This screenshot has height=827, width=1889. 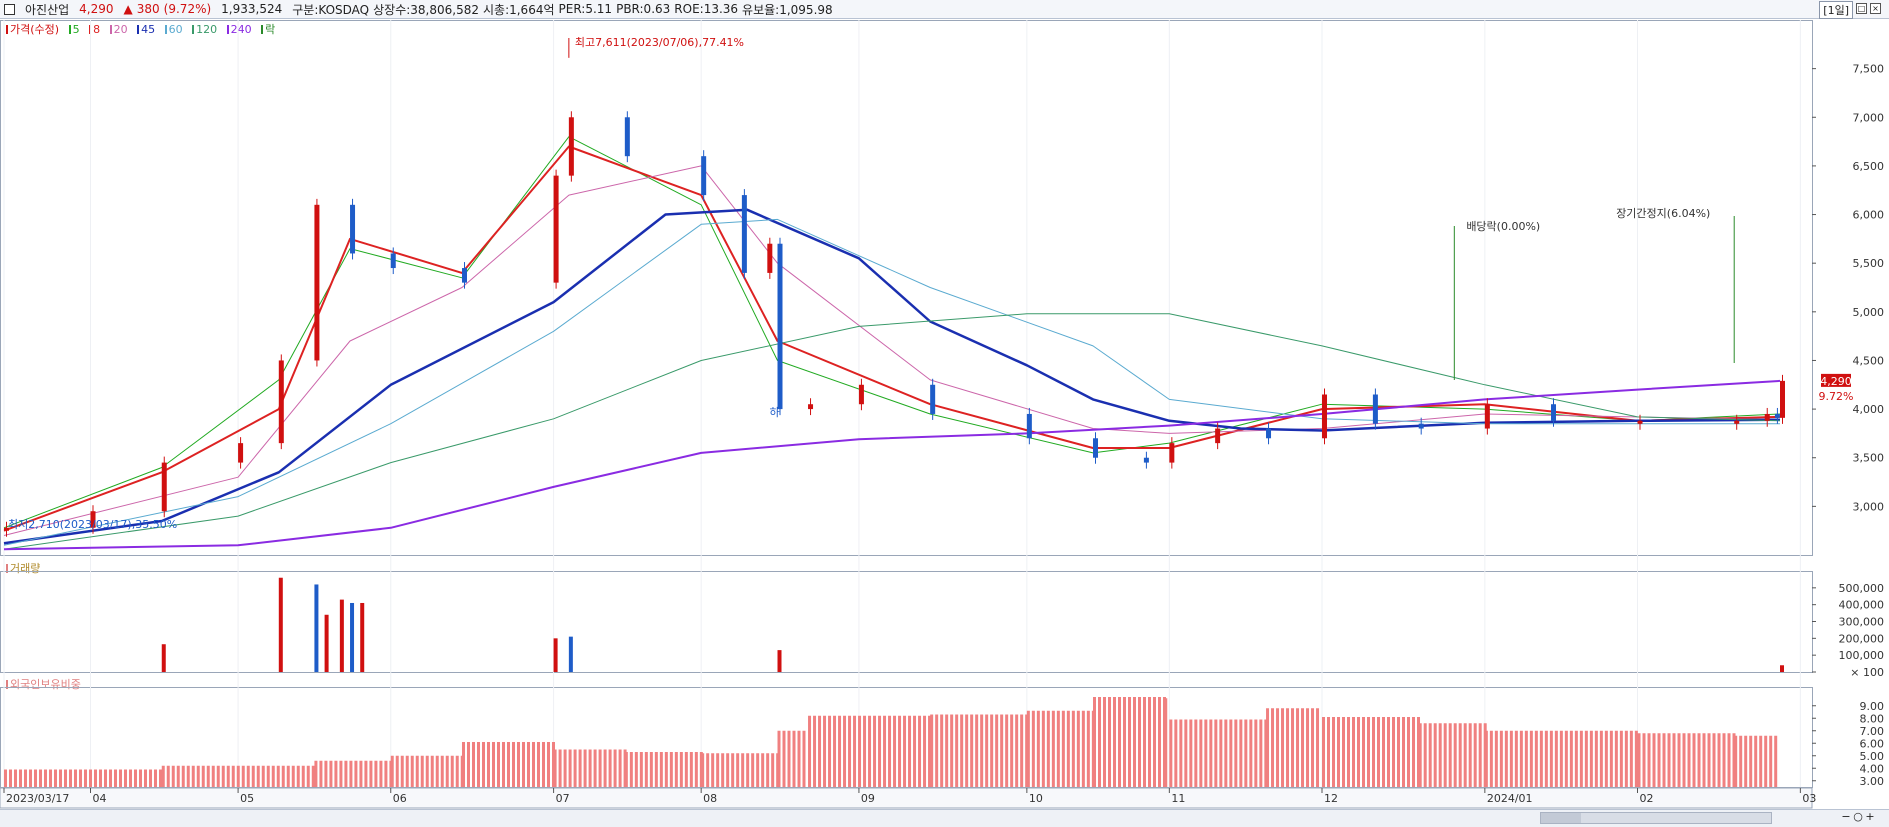 What do you see at coordinates (1872, 718) in the screenshot?
I see `foreign-tick-label: 8.00` at bounding box center [1872, 718].